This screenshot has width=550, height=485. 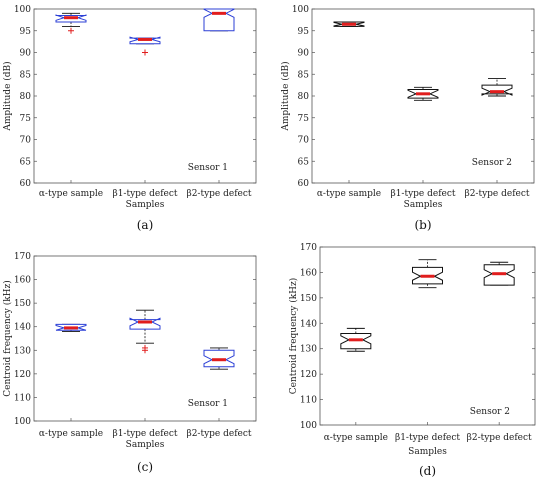 What do you see at coordinates (145, 467) in the screenshot?
I see `panel-caption: (c)` at bounding box center [145, 467].